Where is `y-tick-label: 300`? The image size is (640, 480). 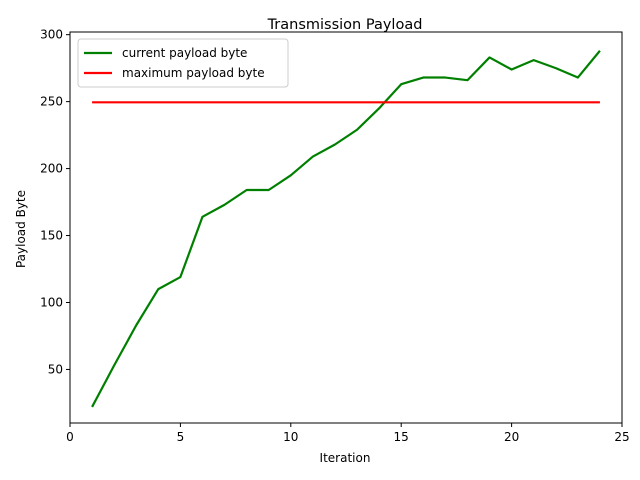
y-tick-label: 300 is located at coordinates (51, 35).